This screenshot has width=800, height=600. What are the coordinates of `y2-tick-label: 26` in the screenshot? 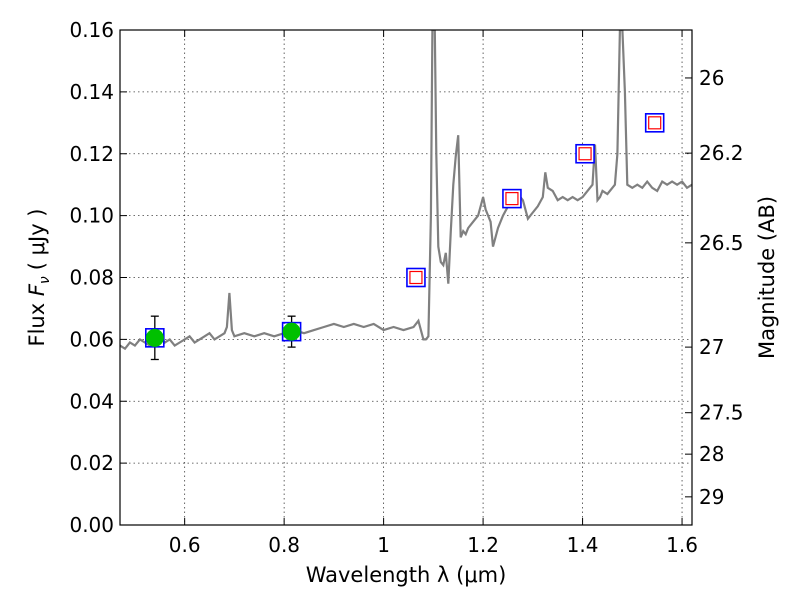 It's located at (711, 78).